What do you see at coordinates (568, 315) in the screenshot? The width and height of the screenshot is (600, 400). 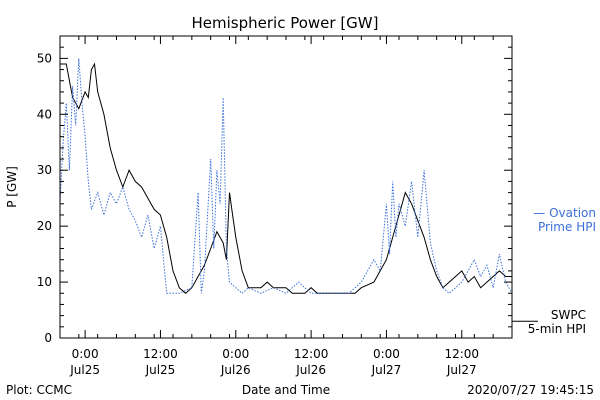 I see `legend-label-0-0: SWPC` at bounding box center [568, 315].